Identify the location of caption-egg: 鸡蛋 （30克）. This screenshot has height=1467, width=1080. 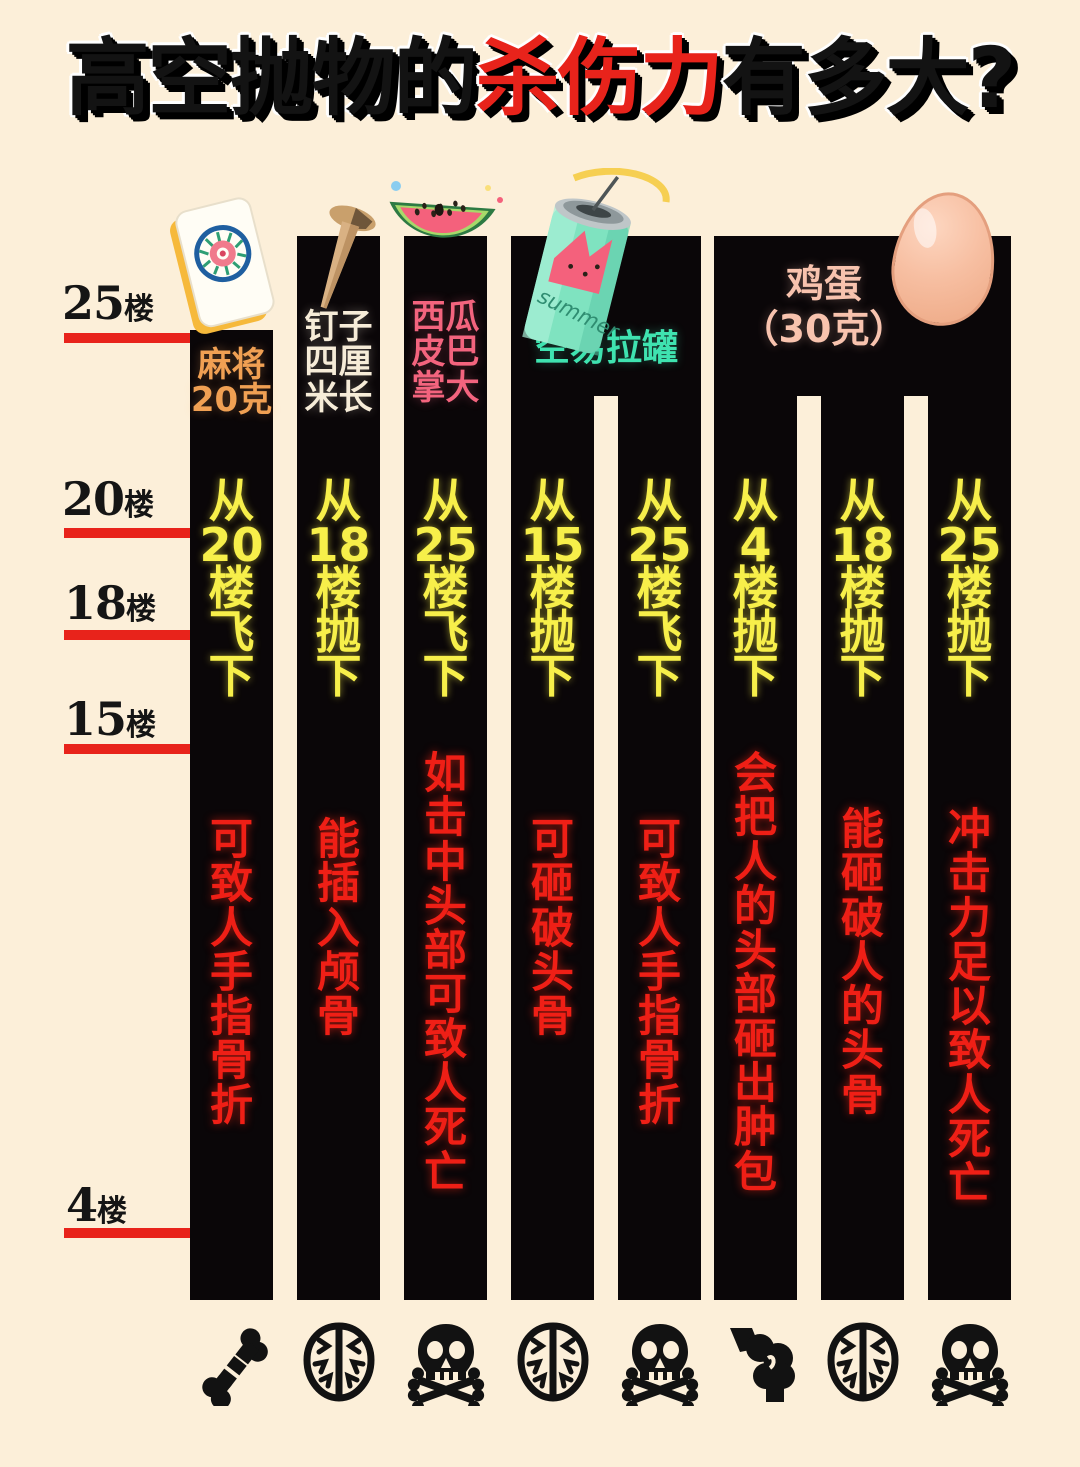
(824, 306).